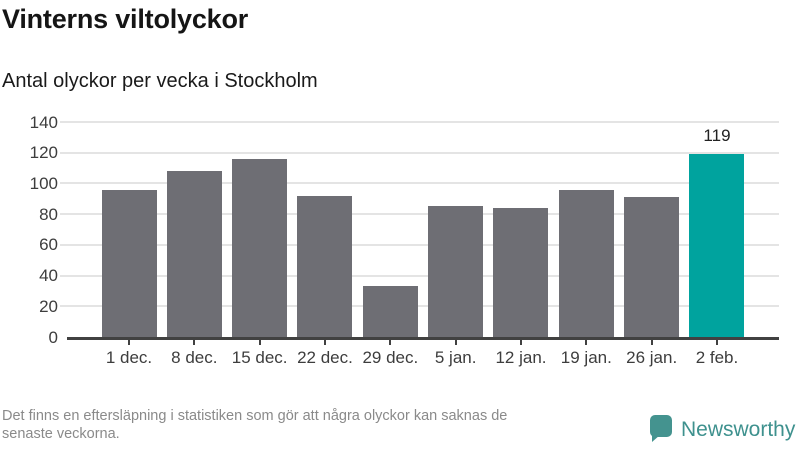 This screenshot has height=450, width=800. I want to click on y-axis-tick-label: 100, so click(43, 183).